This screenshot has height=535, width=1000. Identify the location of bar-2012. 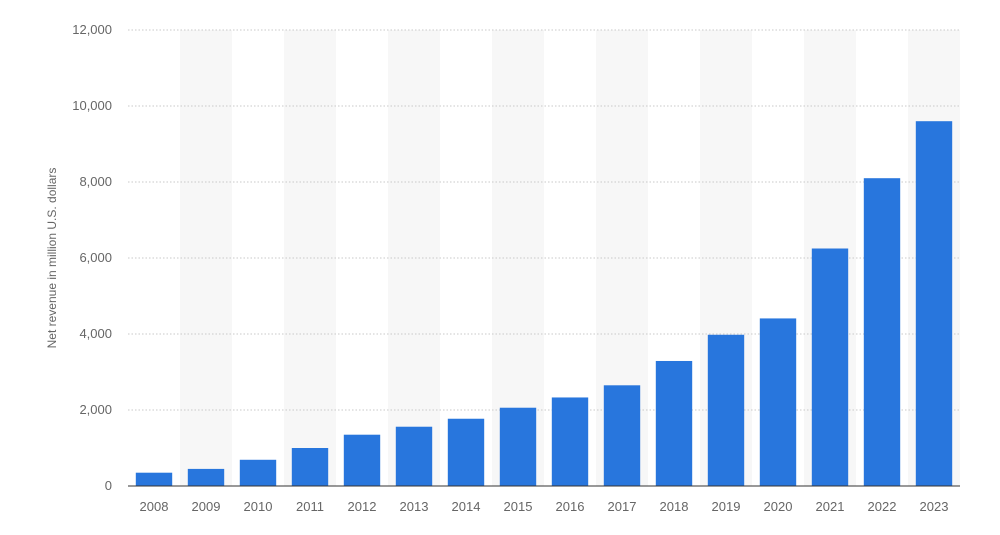
(362, 460).